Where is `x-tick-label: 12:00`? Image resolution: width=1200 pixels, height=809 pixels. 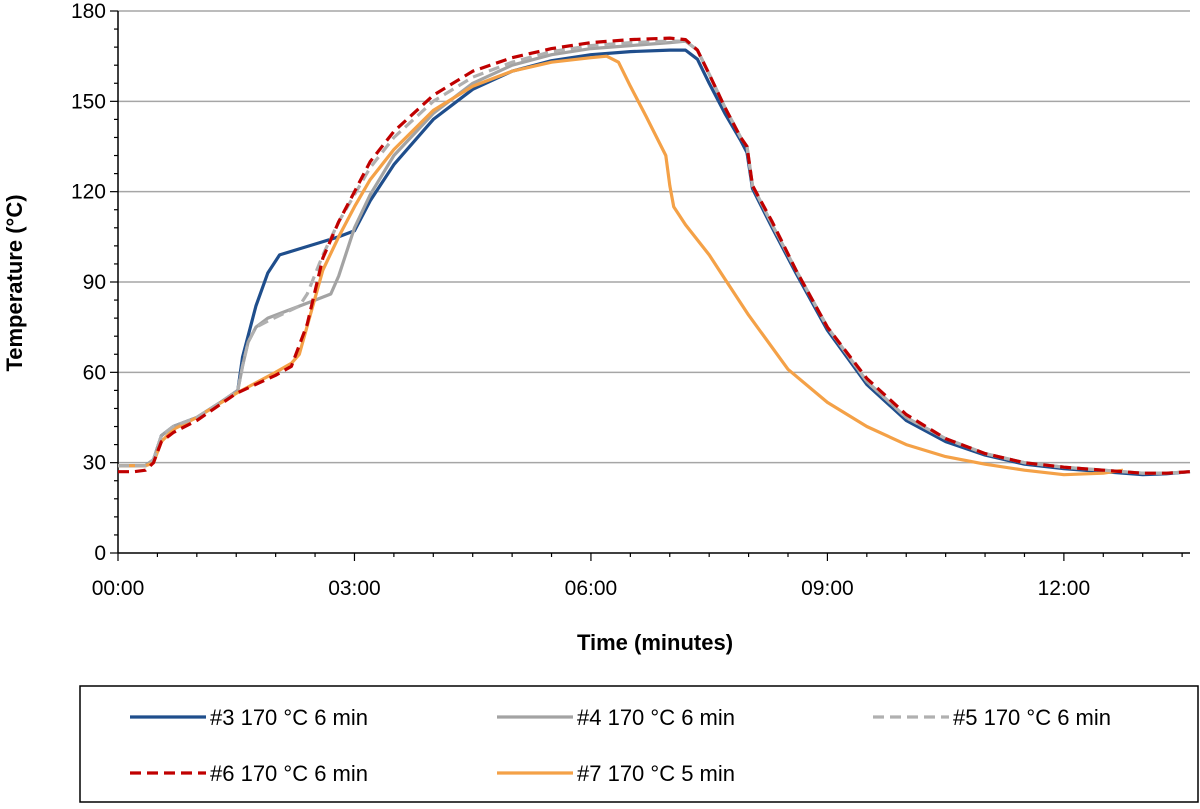 x-tick-label: 12:00 is located at coordinates (1064, 588).